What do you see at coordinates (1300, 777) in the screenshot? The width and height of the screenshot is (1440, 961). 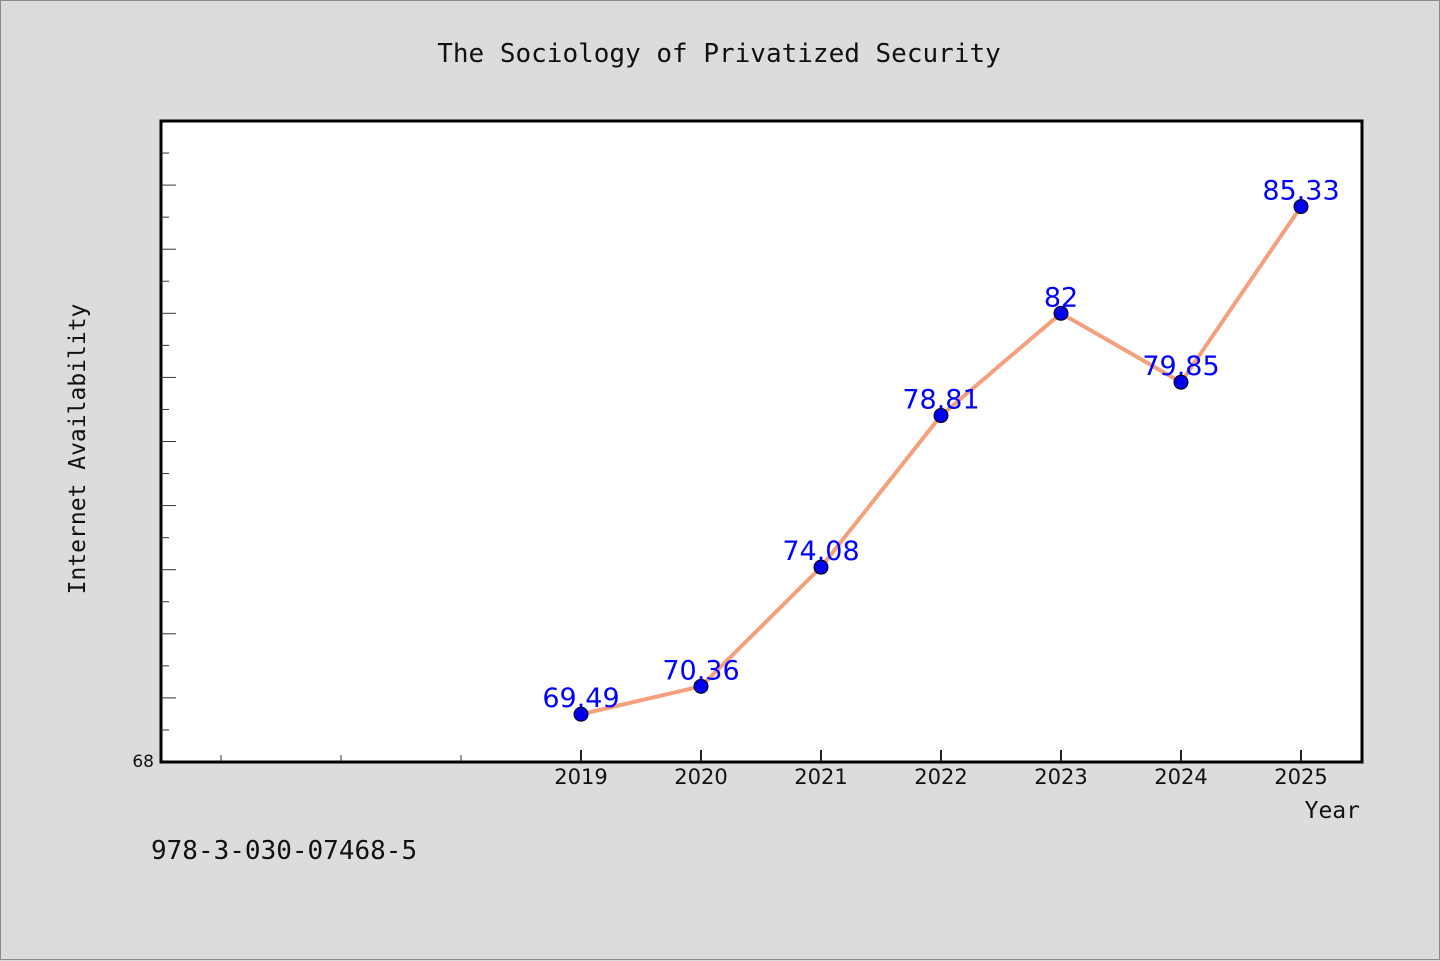 I see `x-tick-label: 2025` at bounding box center [1300, 777].